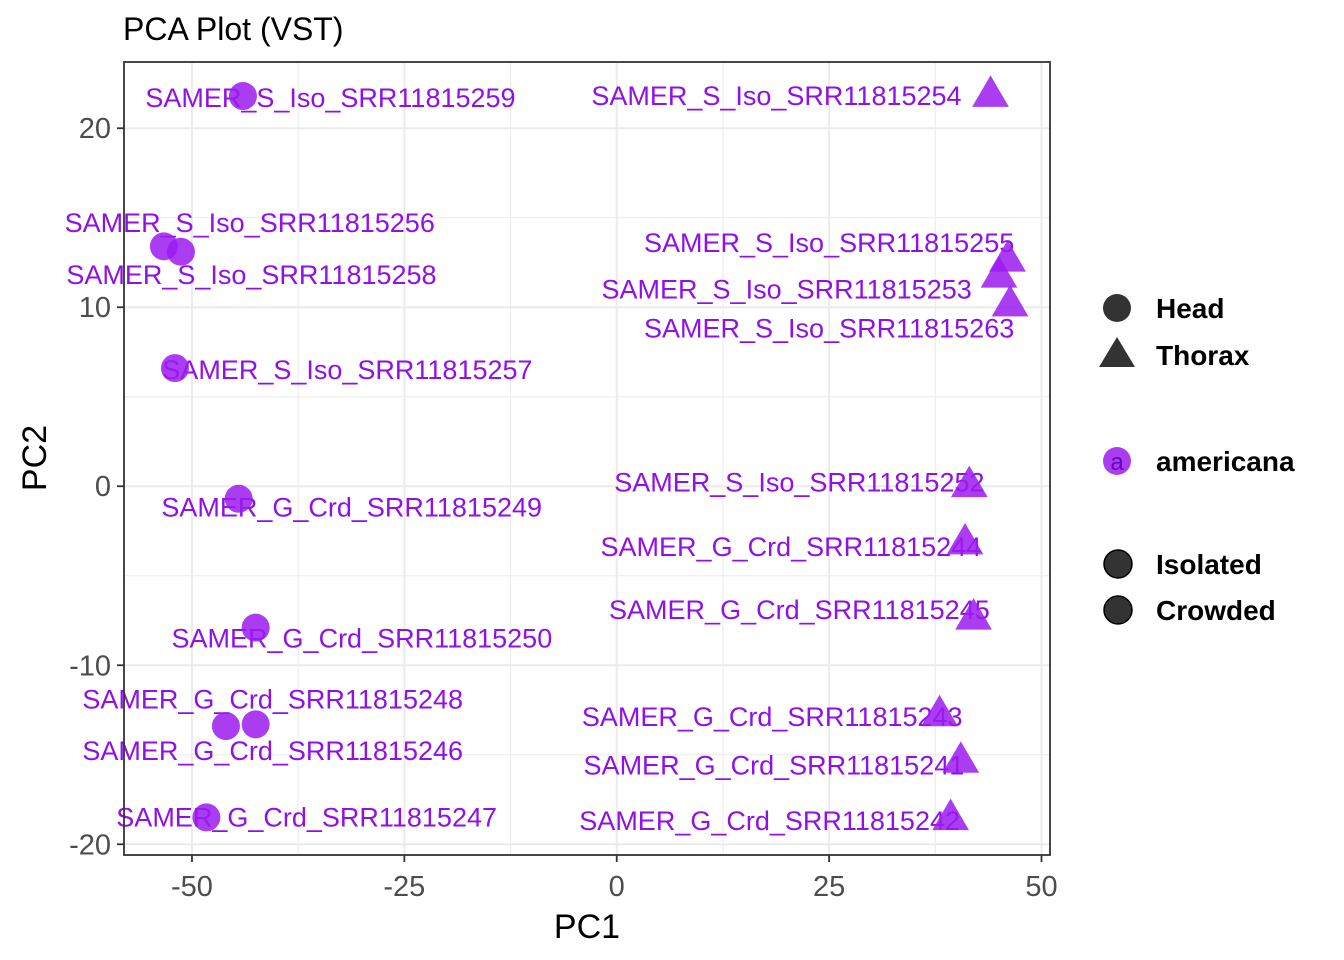  What do you see at coordinates (95, 308) in the screenshot?
I see `y-tick-label: 10` at bounding box center [95, 308].